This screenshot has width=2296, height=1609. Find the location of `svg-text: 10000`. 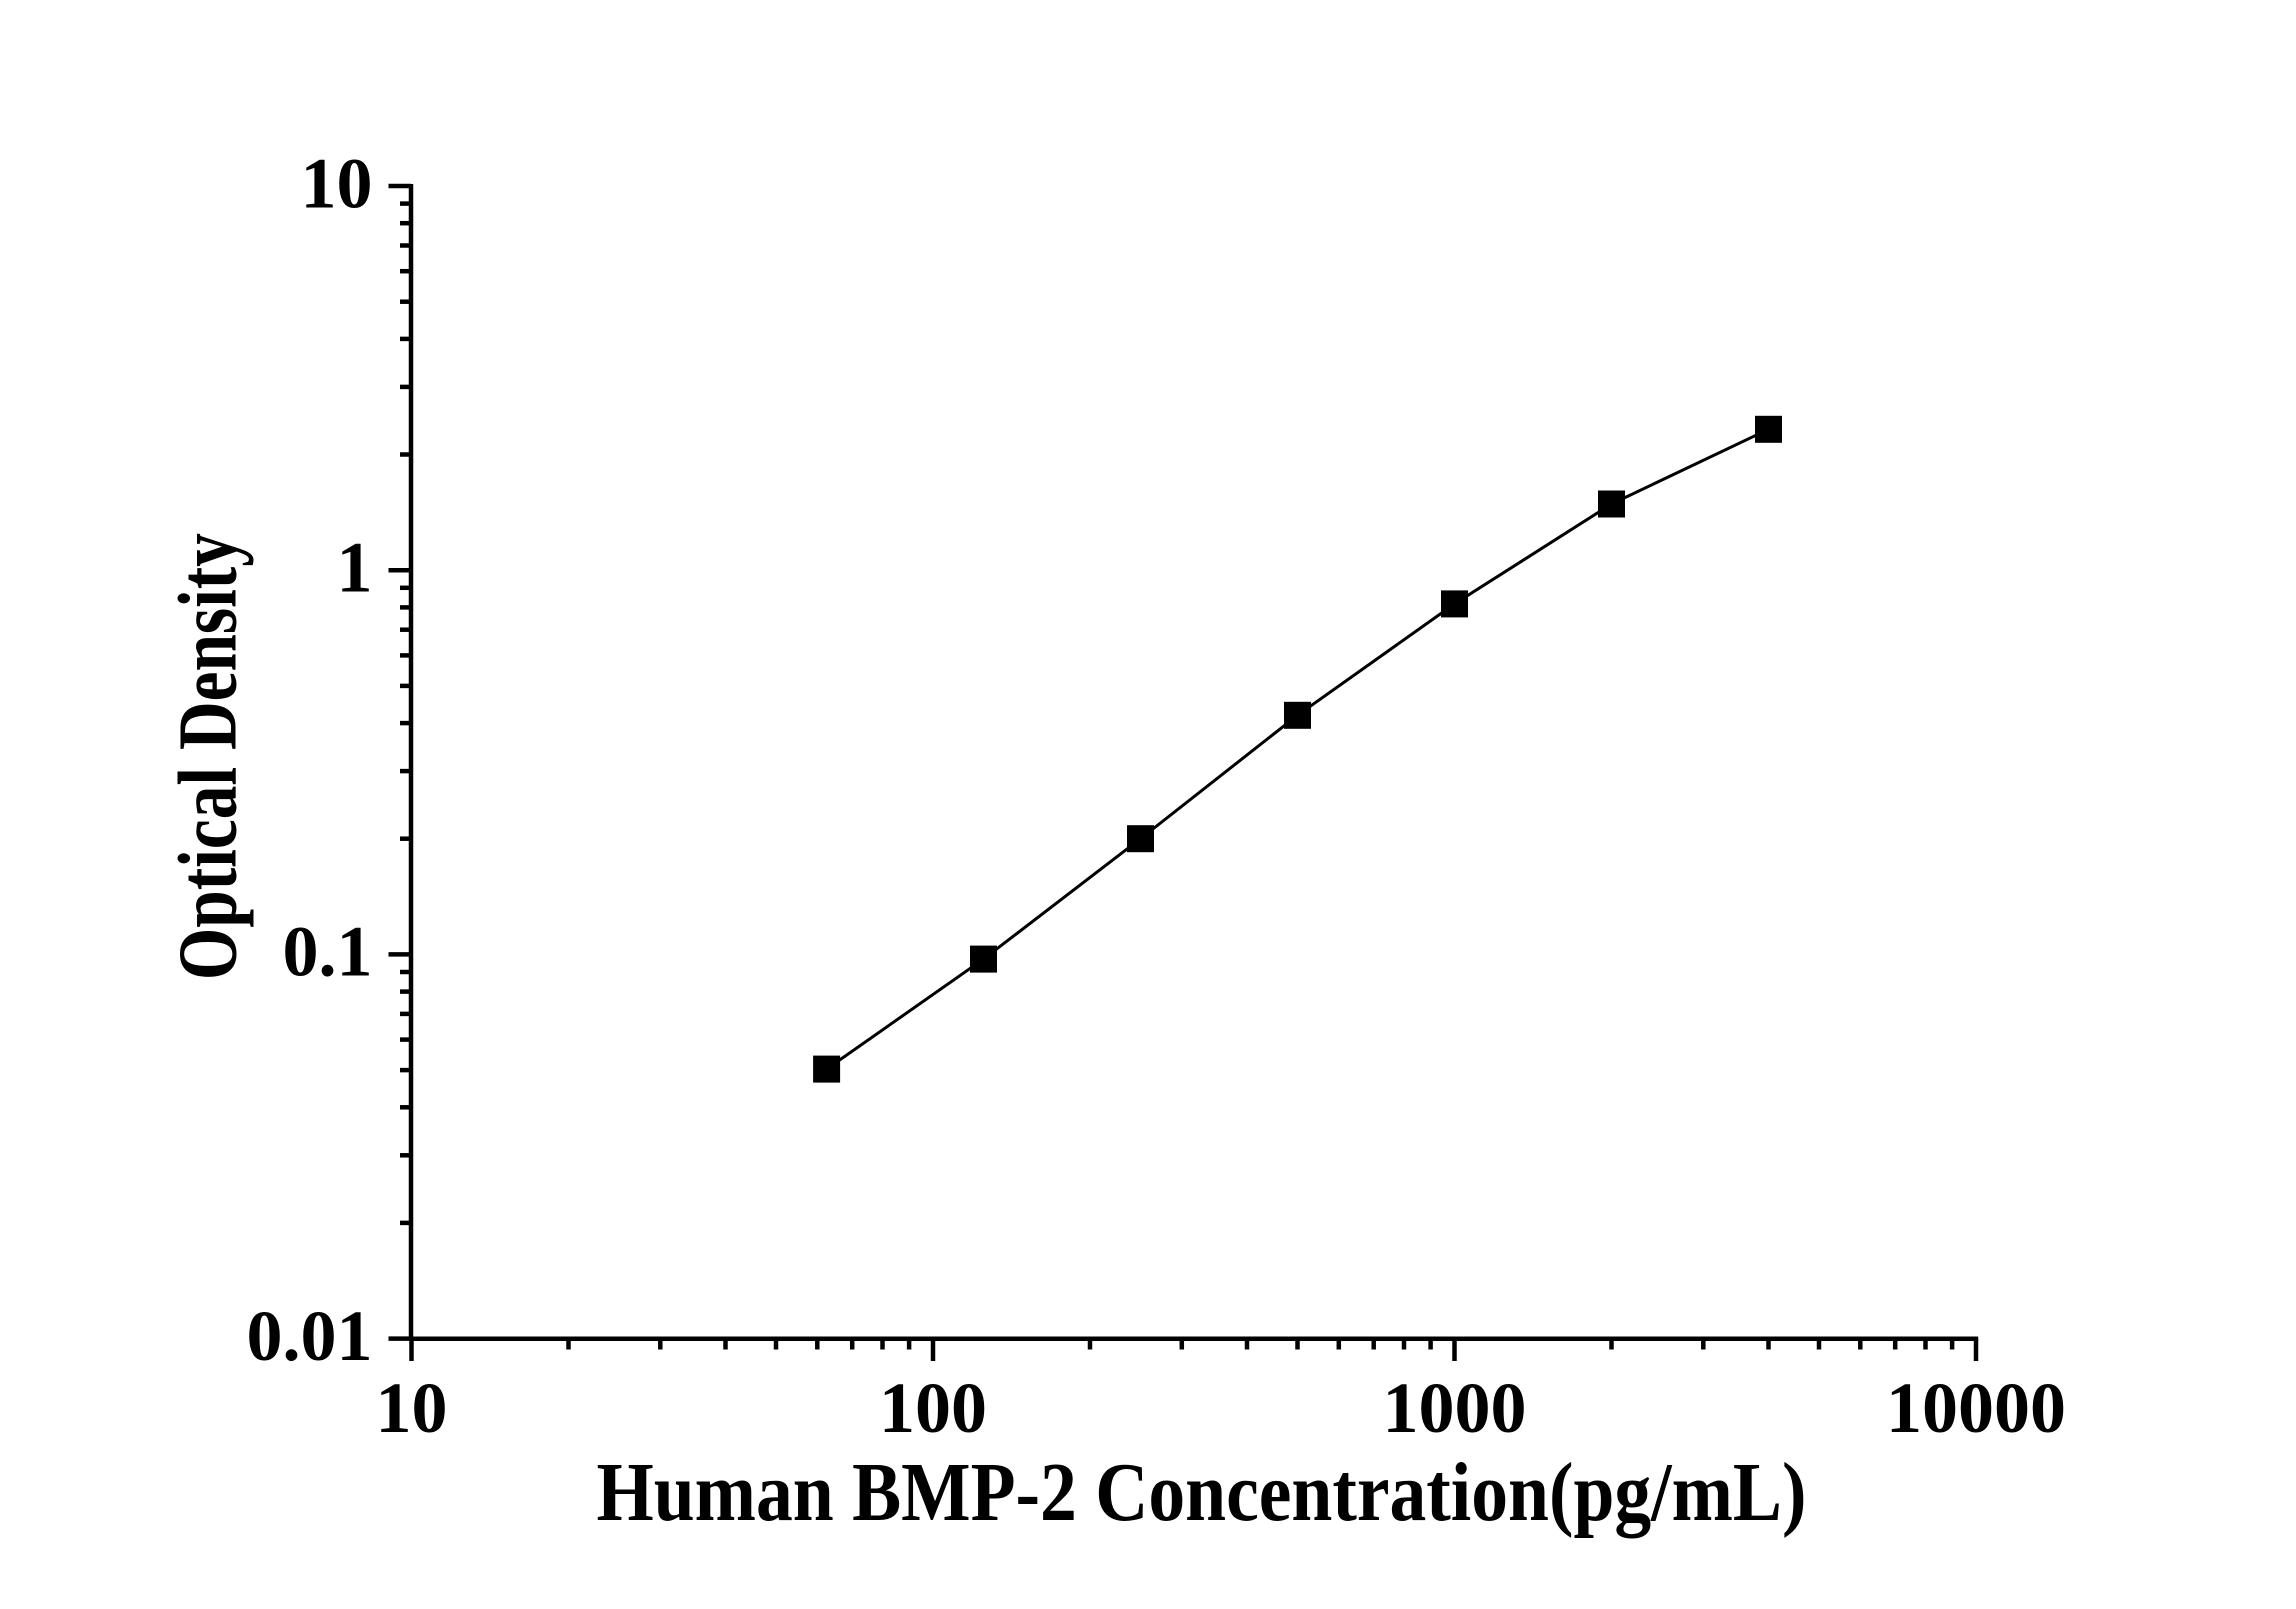

svg-text: 10000 is located at coordinates (1976, 1408).